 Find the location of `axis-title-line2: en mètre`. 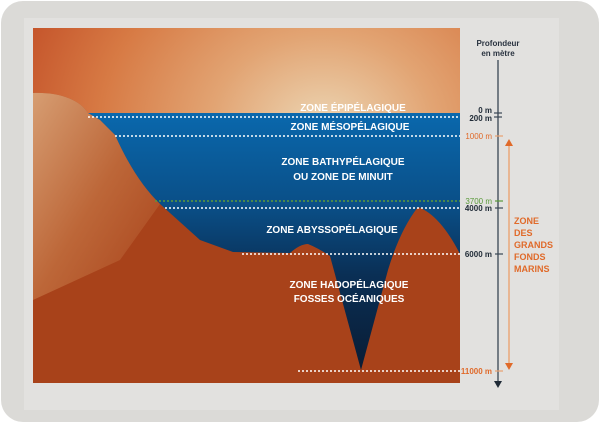

axis-title-line2: en mètre is located at coordinates (498, 53).